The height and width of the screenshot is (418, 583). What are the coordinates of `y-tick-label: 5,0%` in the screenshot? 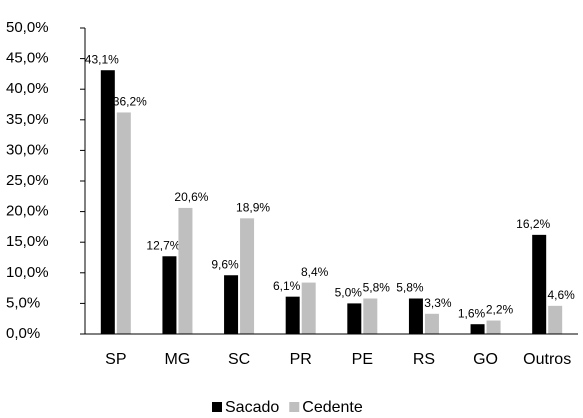 It's located at (23, 302).